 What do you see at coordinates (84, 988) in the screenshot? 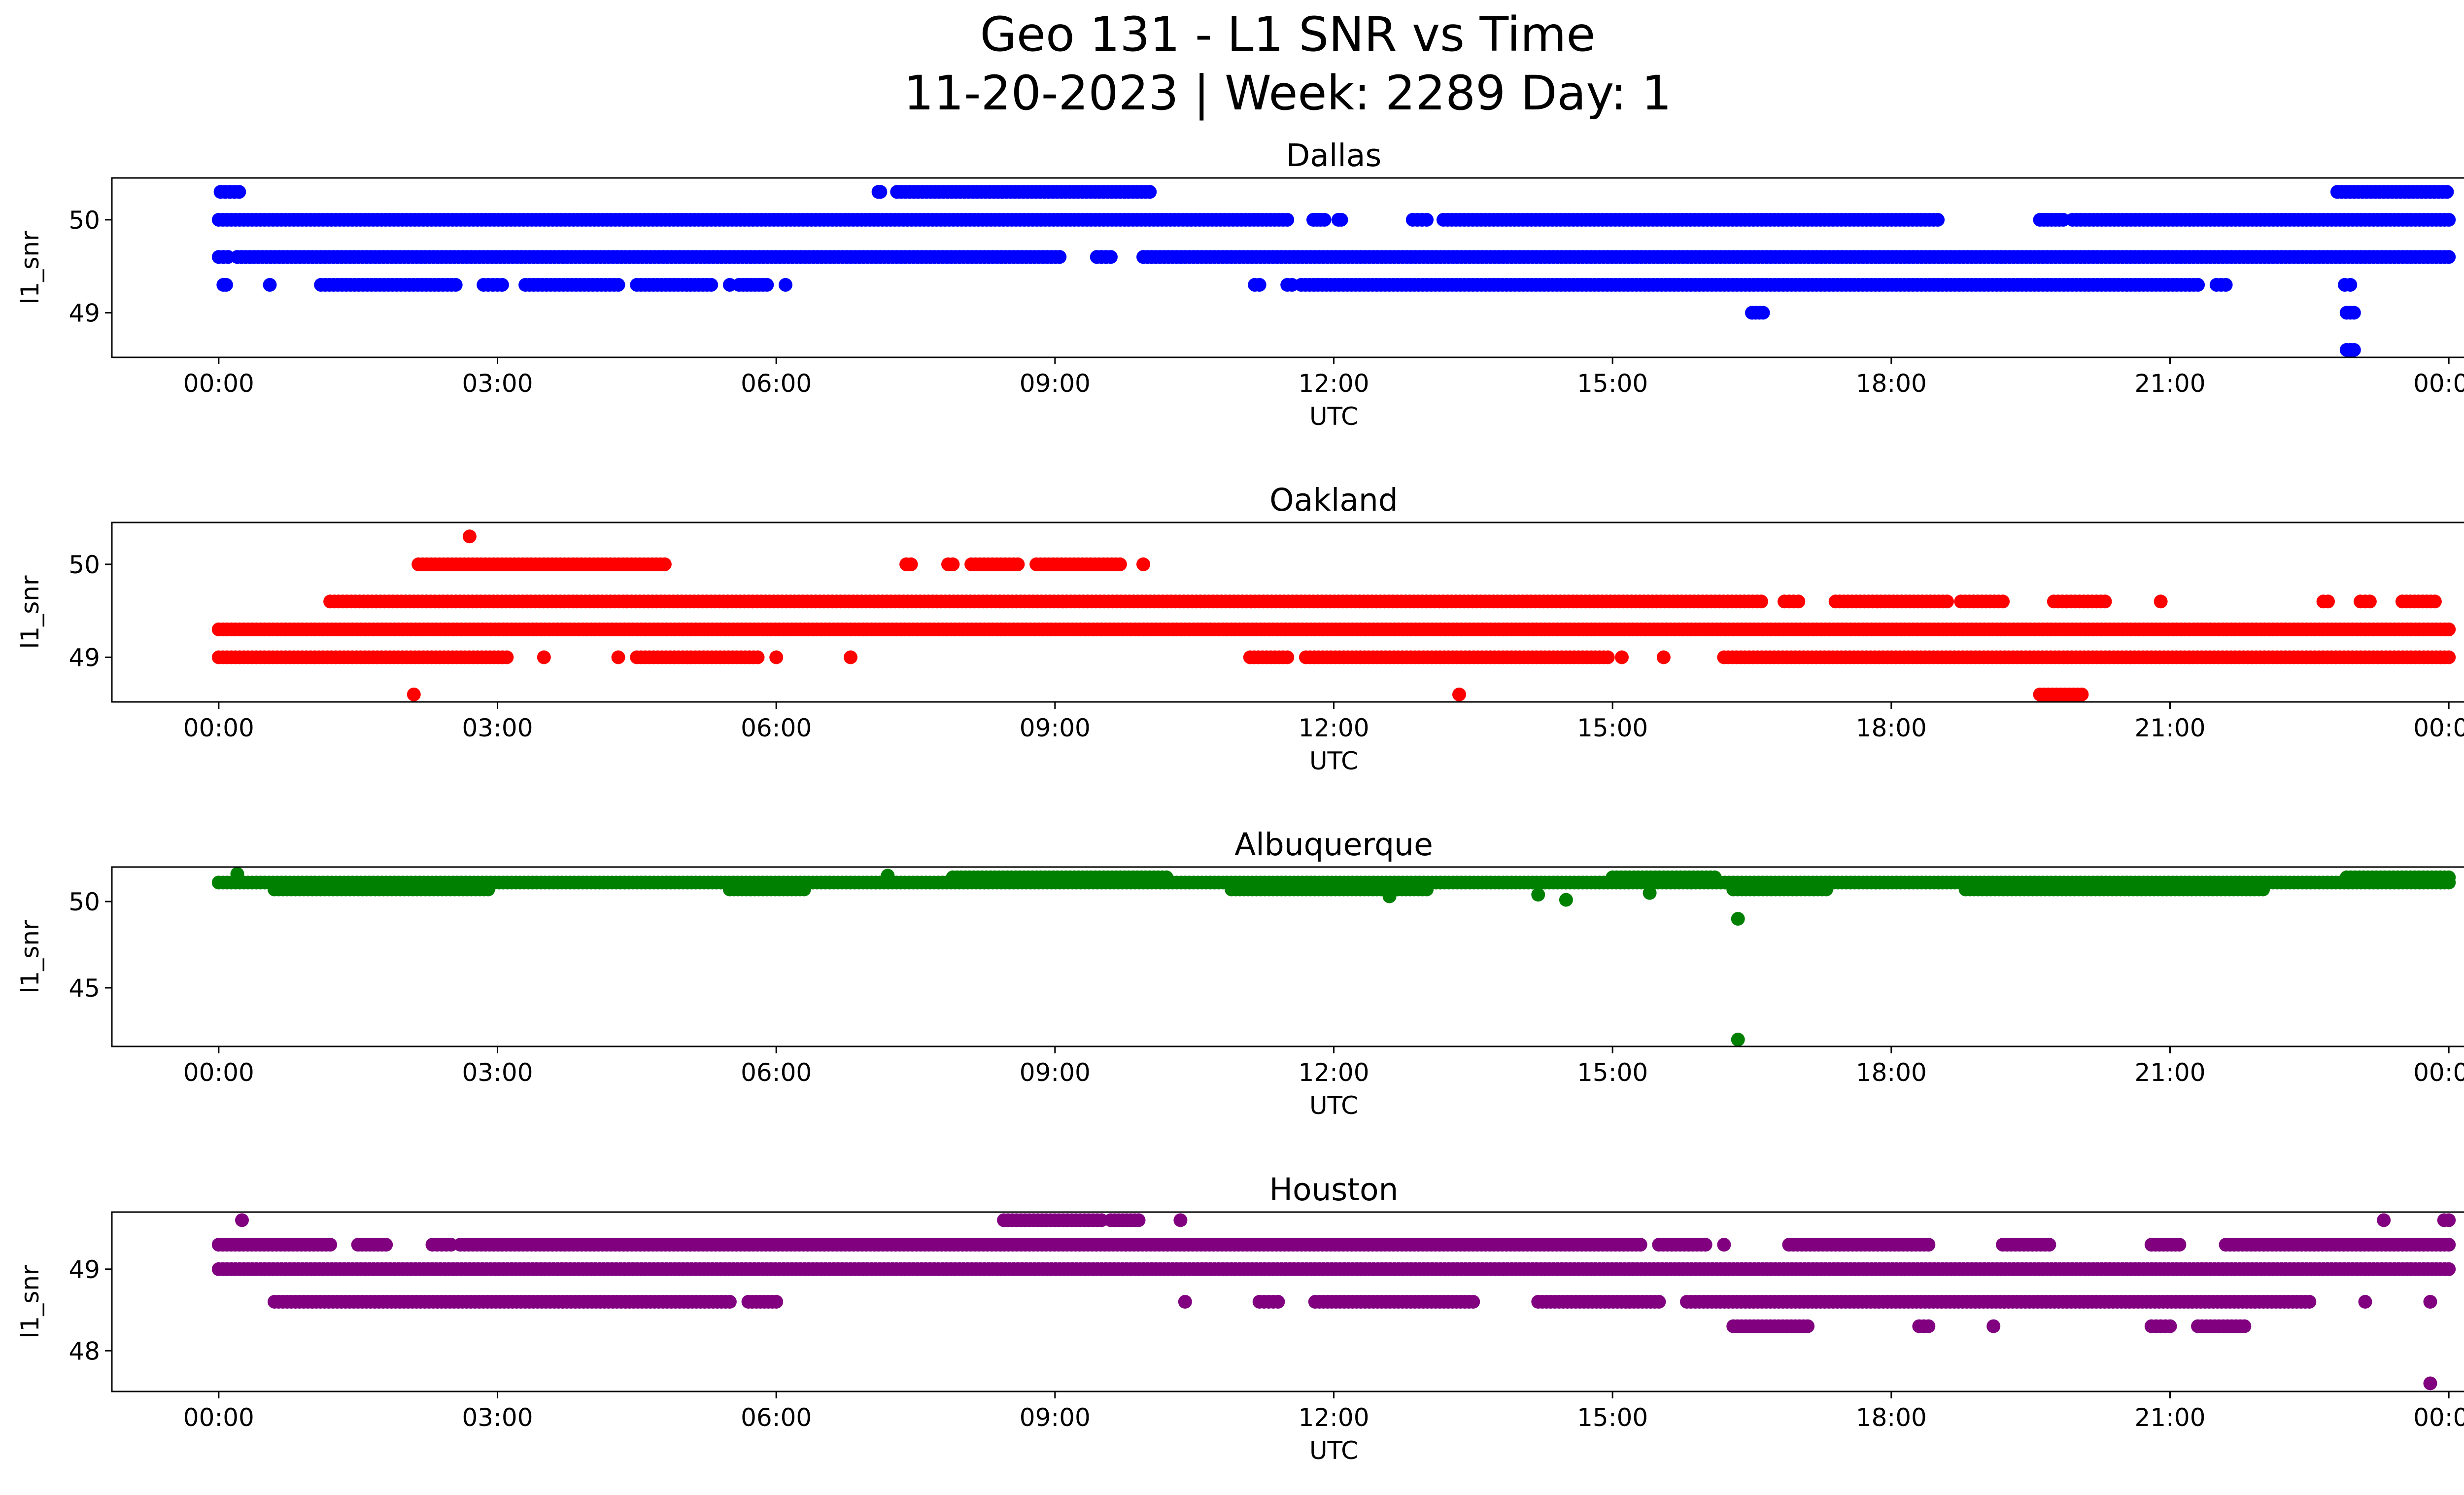
I see `y-tick-label: 45` at bounding box center [84, 988].